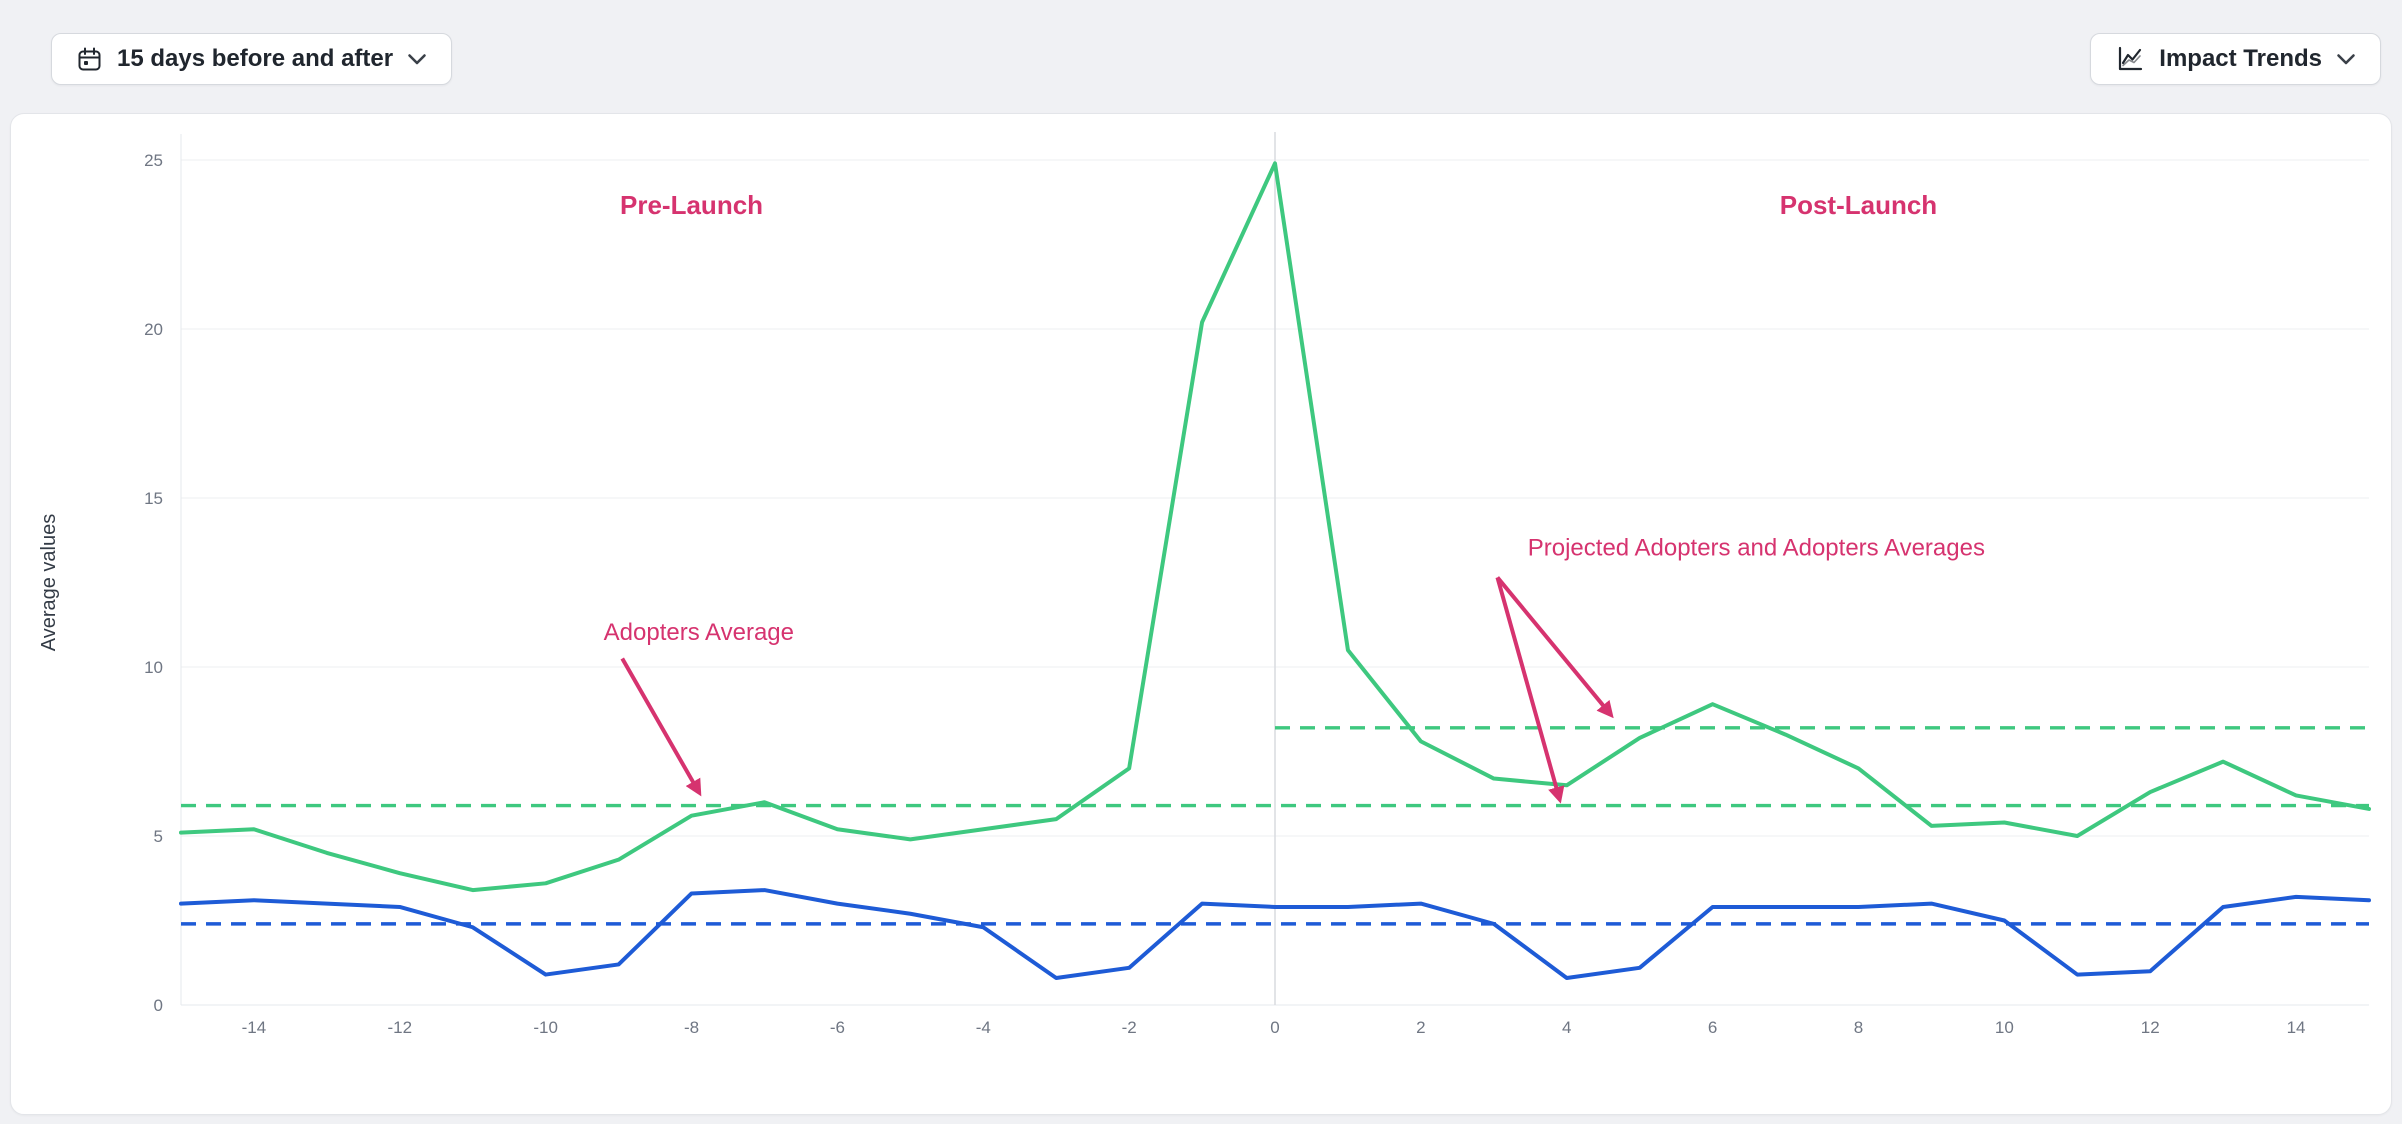  Describe the element at coordinates (1858, 1027) in the screenshot. I see `x-tick-label: 8` at that location.